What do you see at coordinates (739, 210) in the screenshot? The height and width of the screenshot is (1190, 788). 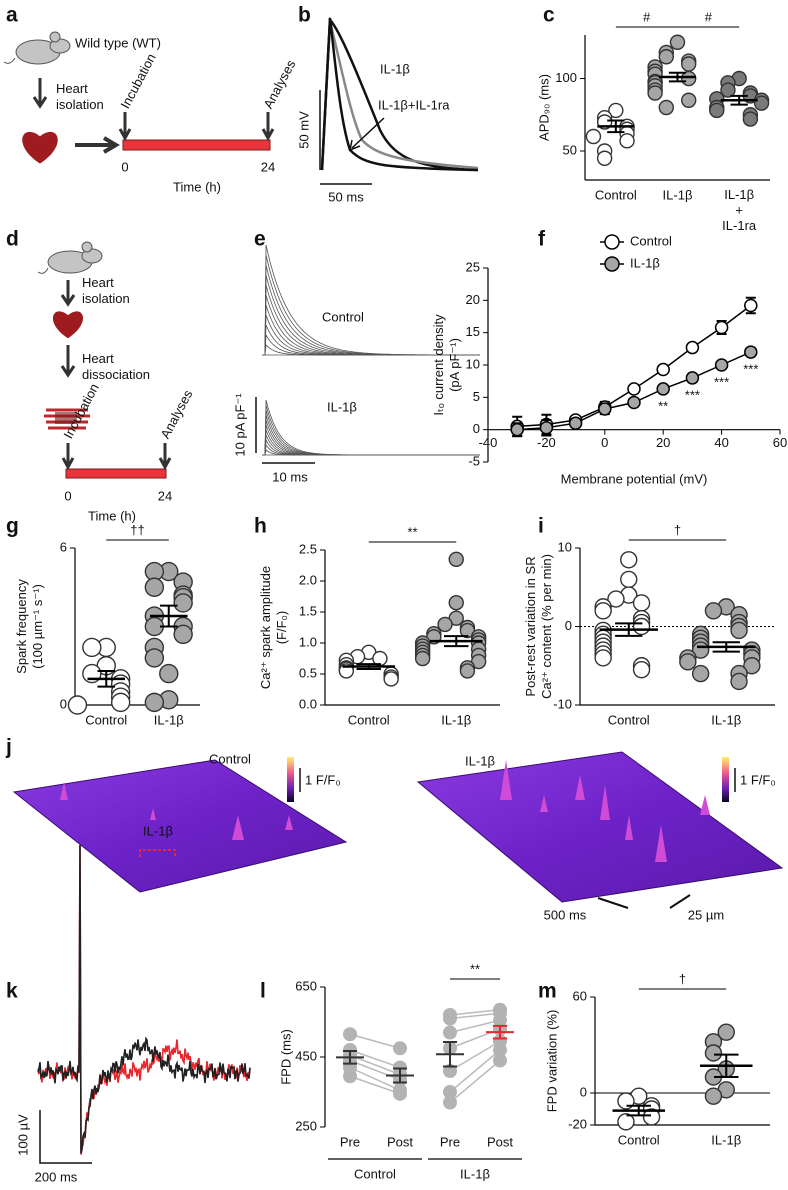 I see `x-tick-label: IL-1β + IL-1ra` at bounding box center [739, 210].